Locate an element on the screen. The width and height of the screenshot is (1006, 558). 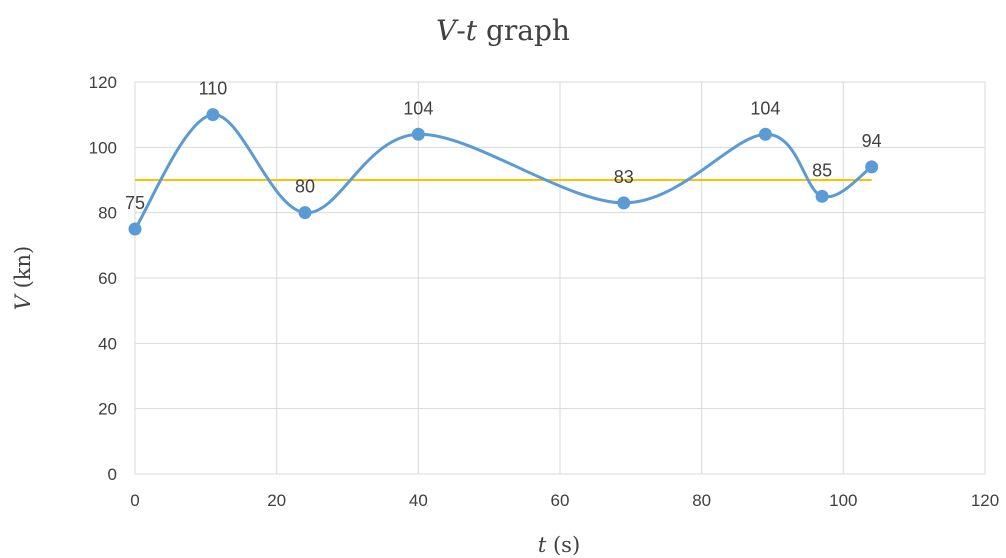
y-tick-label-6: 120 is located at coordinates (103, 82).